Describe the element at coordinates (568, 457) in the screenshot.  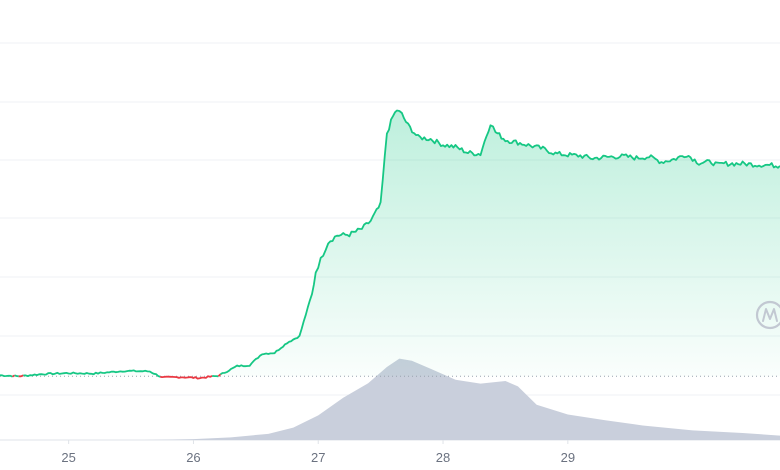
I see `x-tick-label: 29` at that location.